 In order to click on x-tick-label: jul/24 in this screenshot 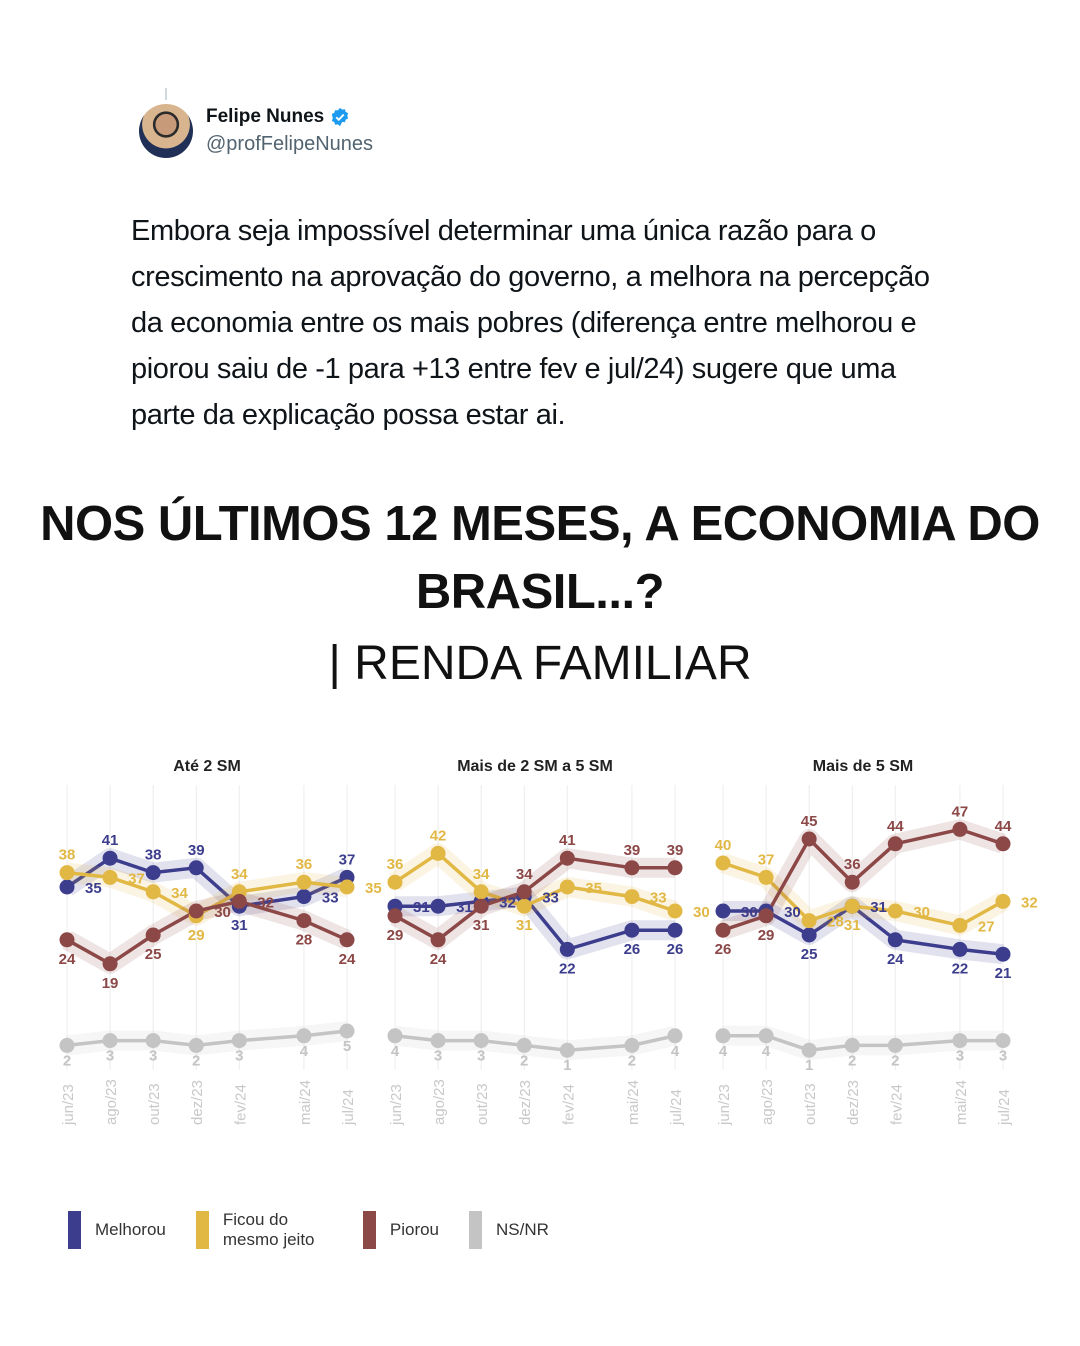, I will do `click(1004, 1107)`.